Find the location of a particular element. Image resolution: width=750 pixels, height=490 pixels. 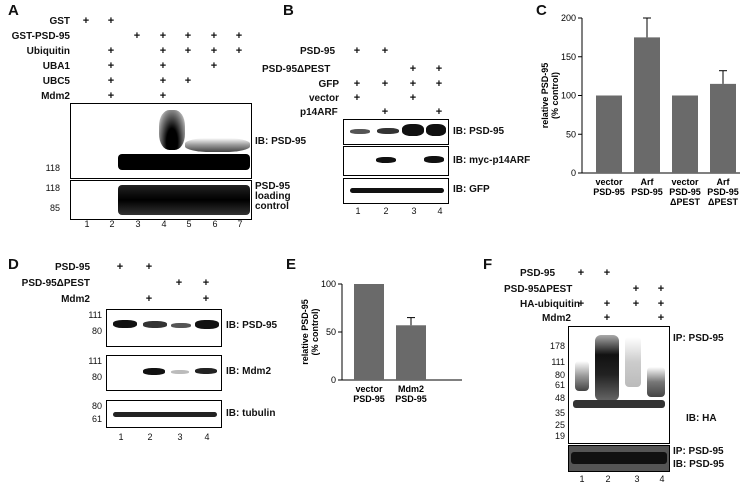

a-lane: 5 is located at coordinates (189, 224).